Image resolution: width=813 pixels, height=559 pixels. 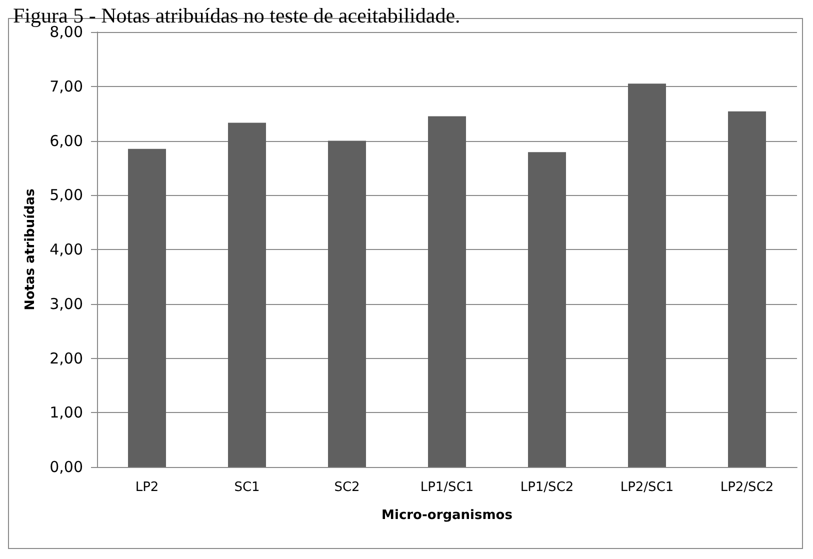 What do you see at coordinates (66, 303) in the screenshot?
I see `y-tick-label: 3,00` at bounding box center [66, 303].